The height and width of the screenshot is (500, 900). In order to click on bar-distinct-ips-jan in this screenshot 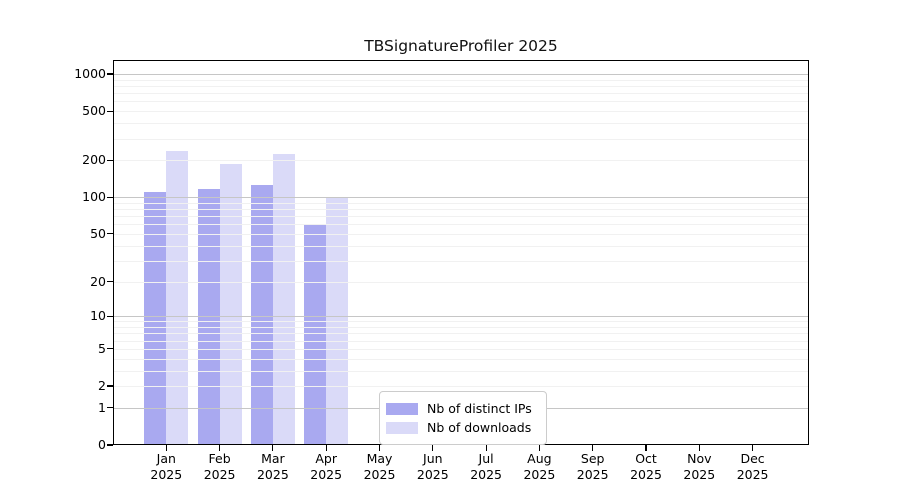, I will do `click(155, 318)`.